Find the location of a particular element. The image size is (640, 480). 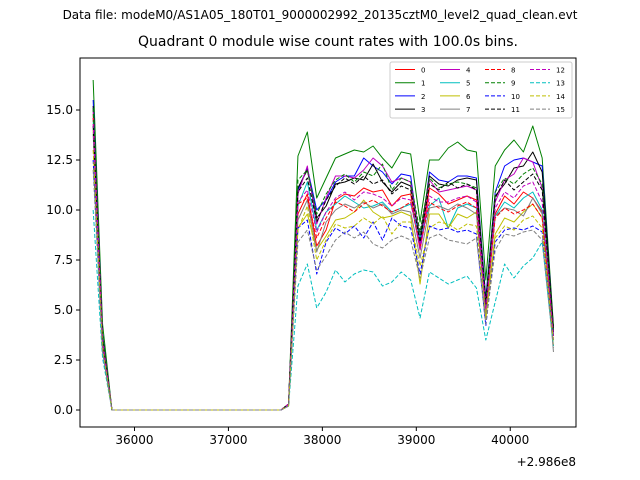

legend-label-7: 7 is located at coordinates (468, 110).